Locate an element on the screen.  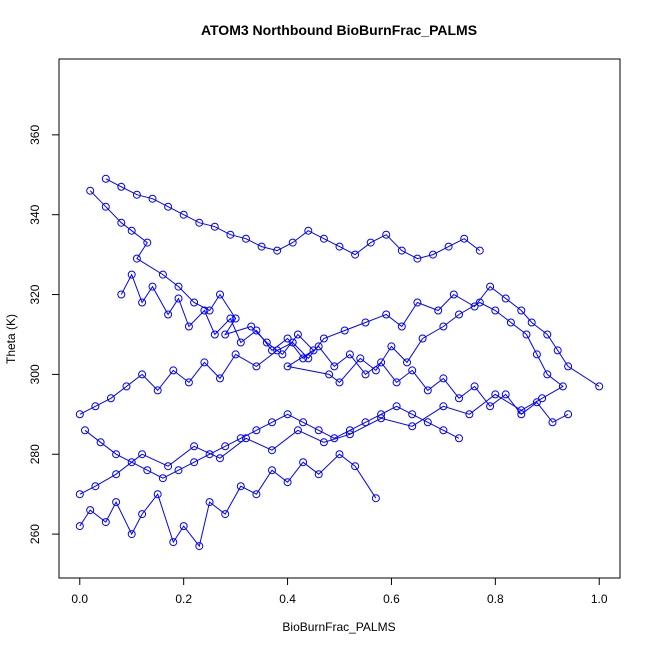
data-series is located at coordinates (272, 442).